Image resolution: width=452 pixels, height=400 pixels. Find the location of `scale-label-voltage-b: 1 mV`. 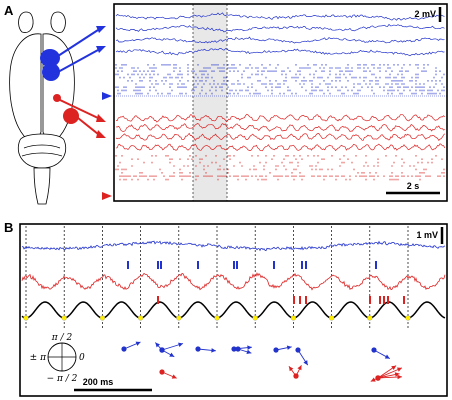

scale-label-voltage-b: 1 mV is located at coordinates (427, 235).